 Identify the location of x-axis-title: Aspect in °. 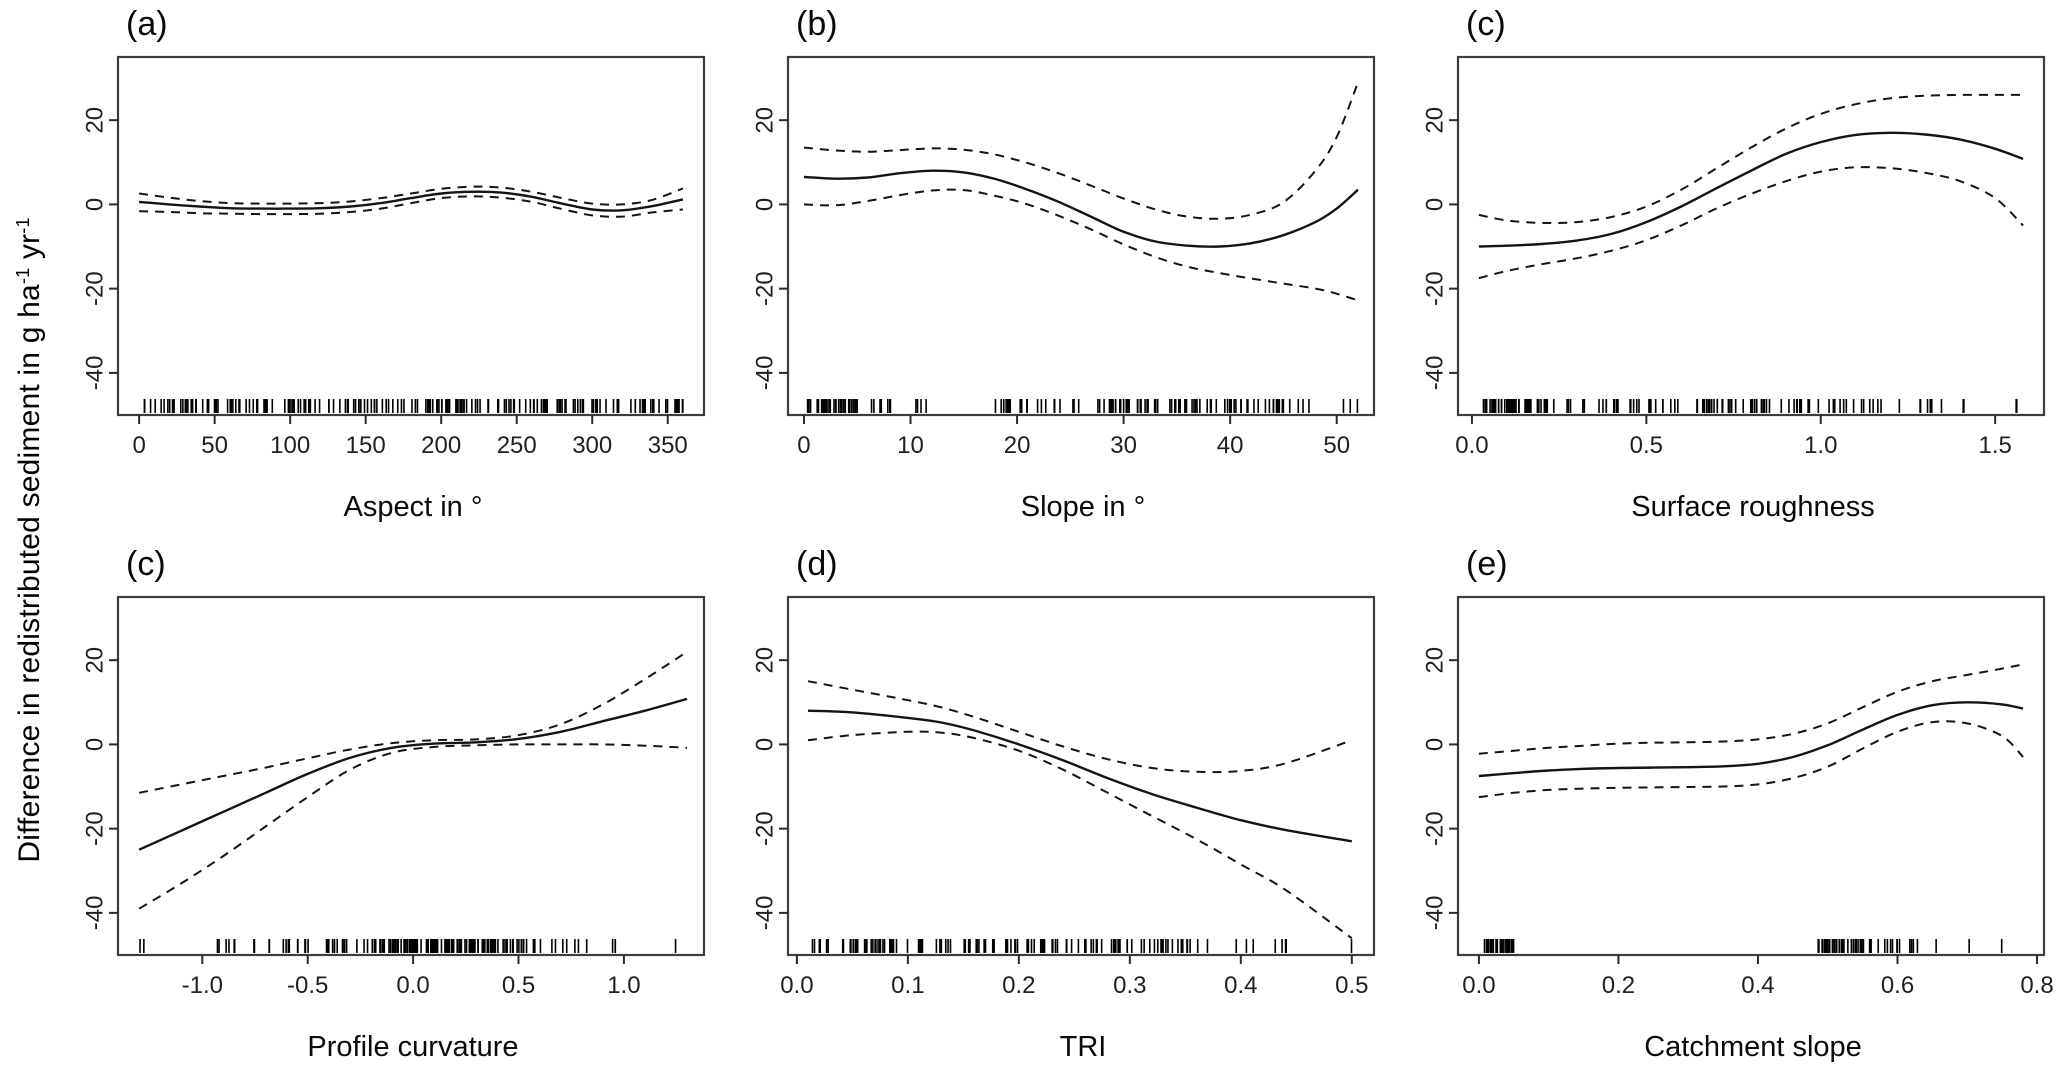
(413, 507).